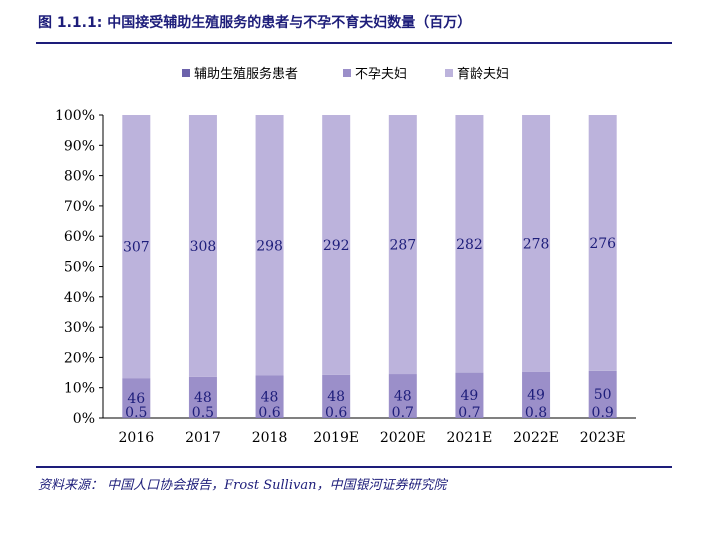  What do you see at coordinates (79, 328) in the screenshot?
I see `y-tick-label: 30%` at bounding box center [79, 328].